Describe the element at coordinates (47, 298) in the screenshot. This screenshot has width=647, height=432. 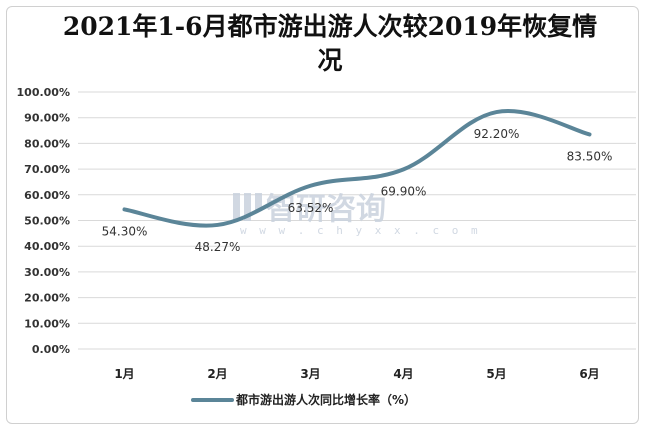
I see `y-tick-label: 20.00%` at that location.